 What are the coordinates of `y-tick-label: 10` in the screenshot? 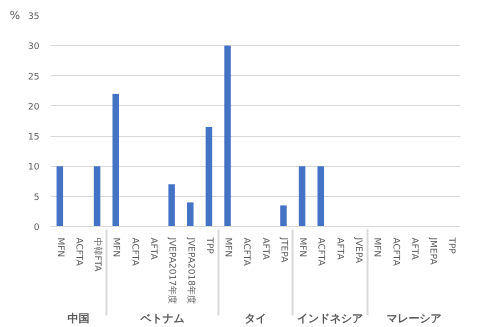 It's located at (34, 167).